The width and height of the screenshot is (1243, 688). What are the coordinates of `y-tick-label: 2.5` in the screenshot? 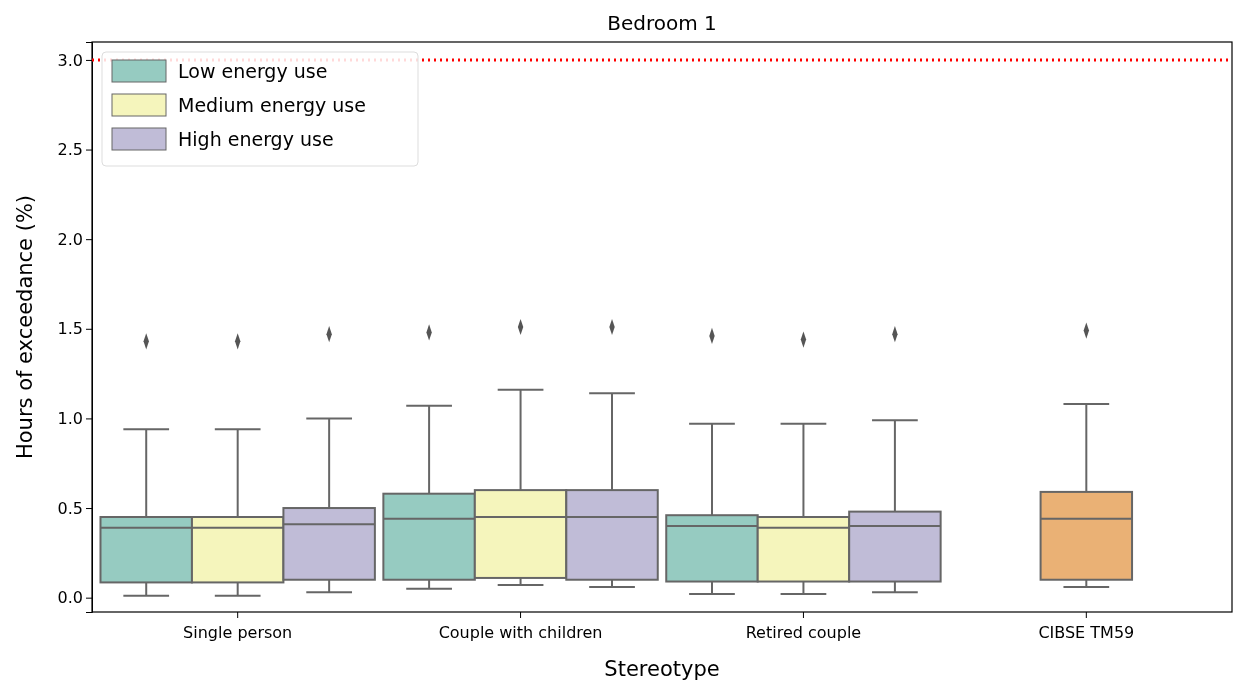 It's located at (70, 150).